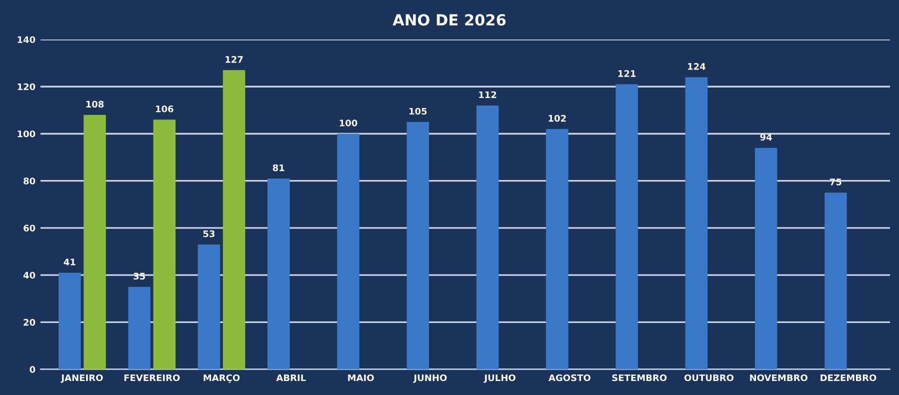  I want to click on x-tick-label: OUTUBRO, so click(709, 378).